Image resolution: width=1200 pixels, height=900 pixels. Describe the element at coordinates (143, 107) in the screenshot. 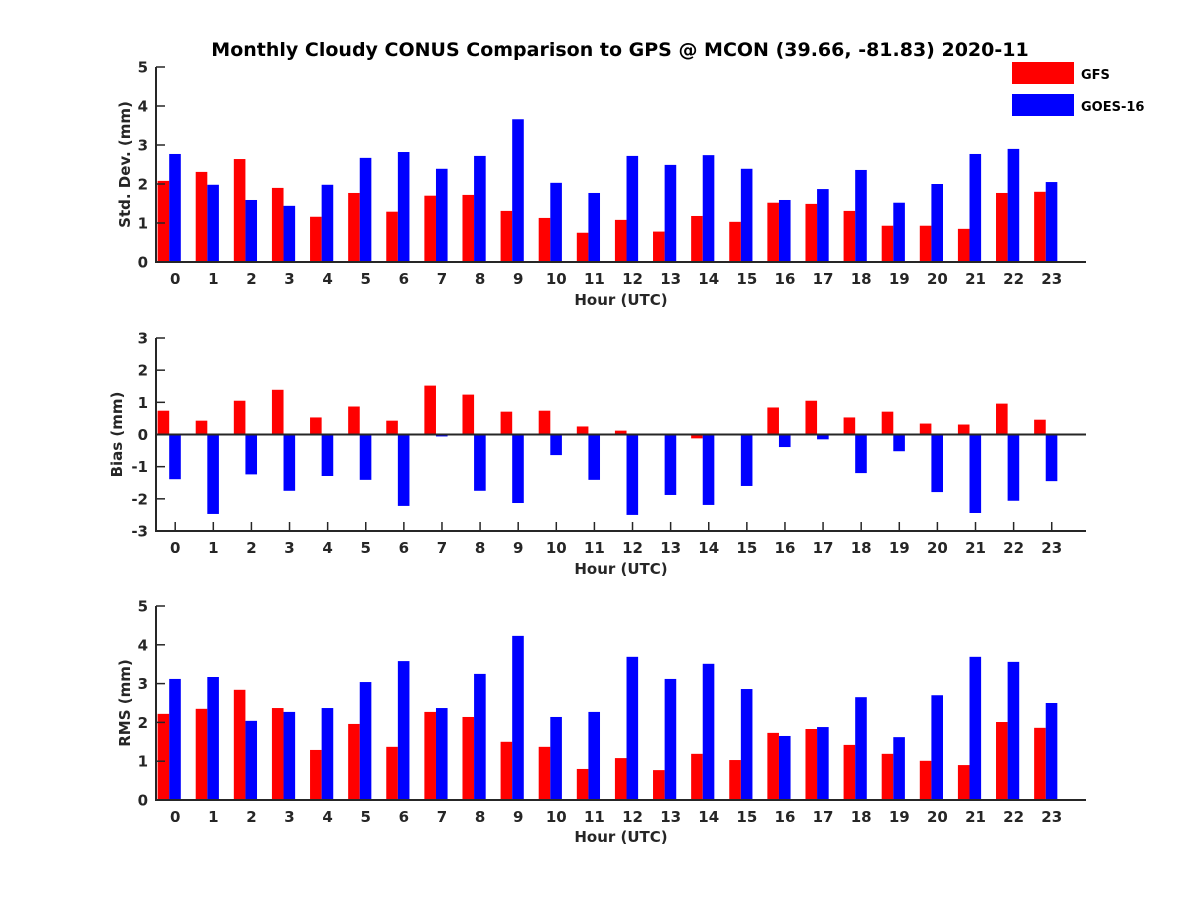

I see `y-tick-label-stddev-4: 4` at that location.